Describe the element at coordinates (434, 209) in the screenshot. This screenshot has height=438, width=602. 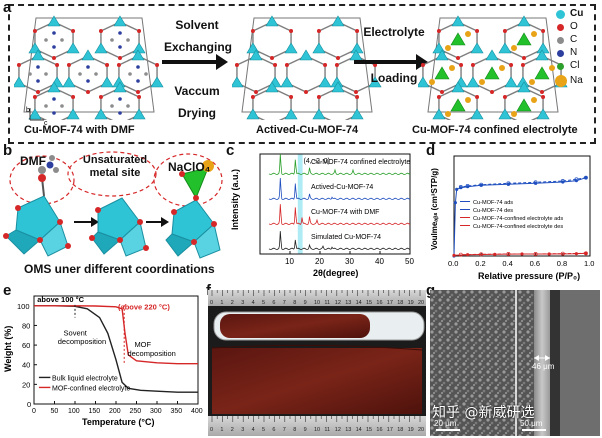
I see `y-axis-label: Voulmeₐᵦₛ (cm³STP/g)` at that location.